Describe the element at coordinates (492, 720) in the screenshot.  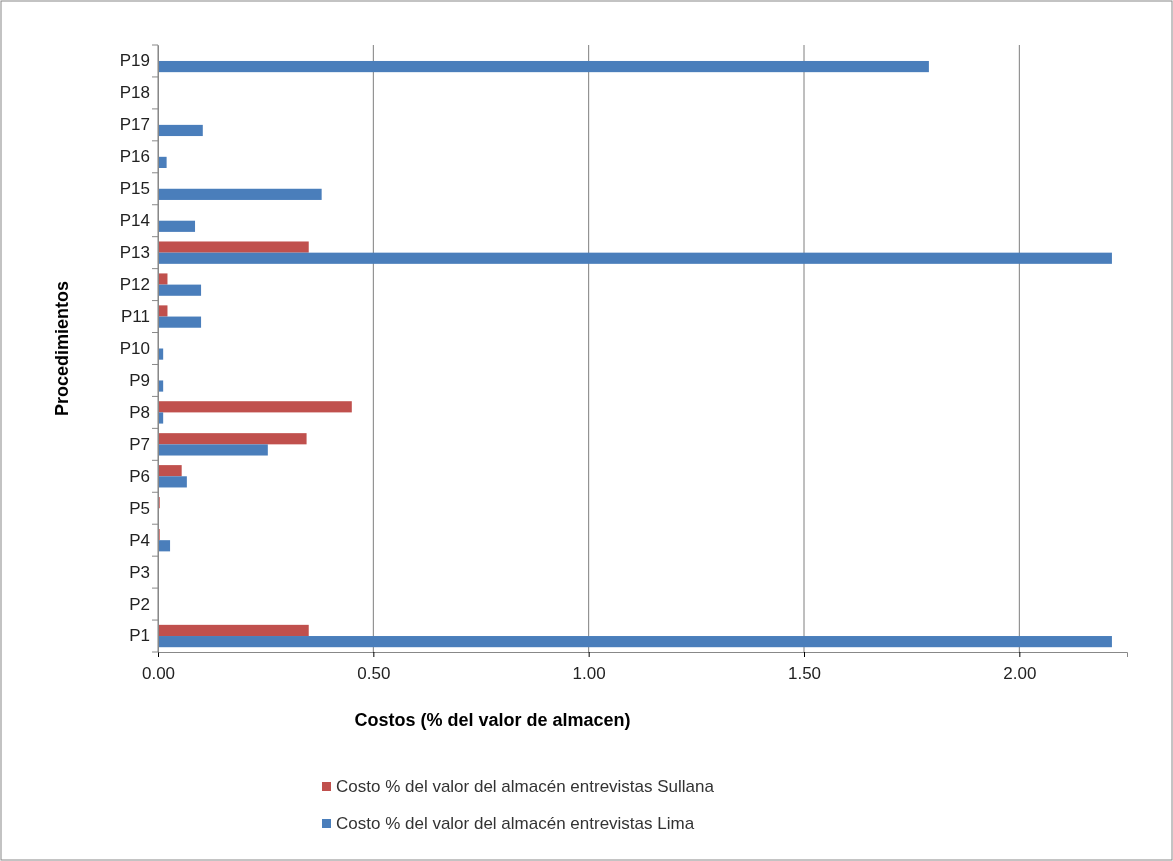
I see `x-axis-title: Costos (% del valor de almacen)` at that location.